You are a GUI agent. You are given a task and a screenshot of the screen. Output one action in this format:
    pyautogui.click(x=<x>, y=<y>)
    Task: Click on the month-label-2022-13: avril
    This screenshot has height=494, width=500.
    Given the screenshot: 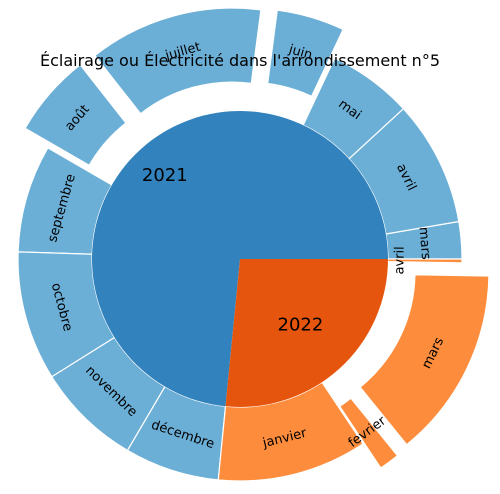 What is the action you would take?
    pyautogui.click(x=399, y=260)
    